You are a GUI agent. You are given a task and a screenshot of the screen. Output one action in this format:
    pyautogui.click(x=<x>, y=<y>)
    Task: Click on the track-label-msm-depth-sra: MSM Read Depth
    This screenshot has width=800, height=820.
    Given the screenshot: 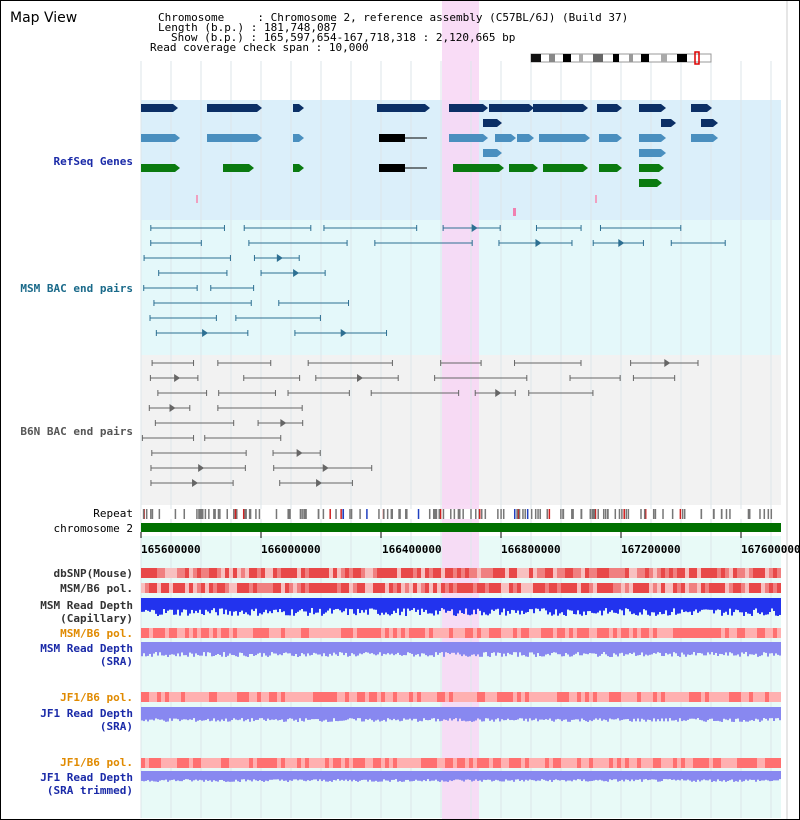 What is the action you would take?
    pyautogui.click(x=86, y=648)
    